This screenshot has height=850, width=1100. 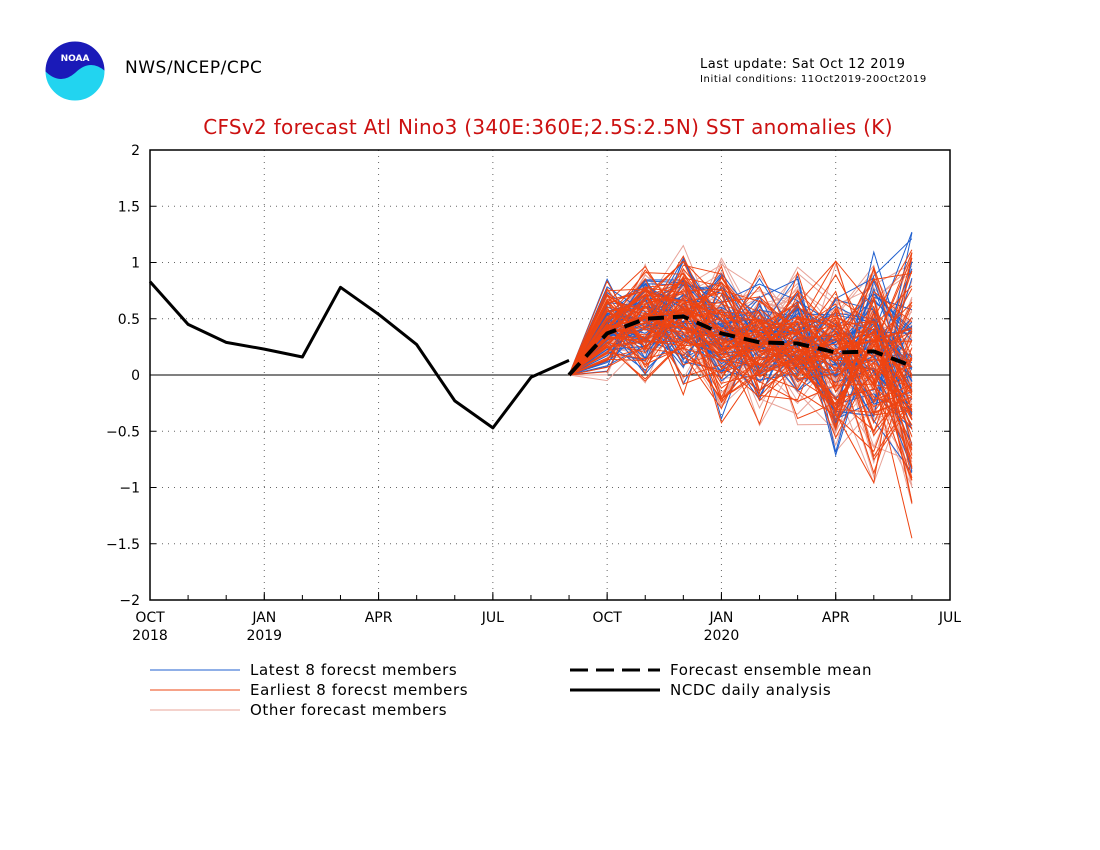 What do you see at coordinates (771, 670) in the screenshot?
I see `legend-label-mean: Forecast ensemble mean` at bounding box center [771, 670].